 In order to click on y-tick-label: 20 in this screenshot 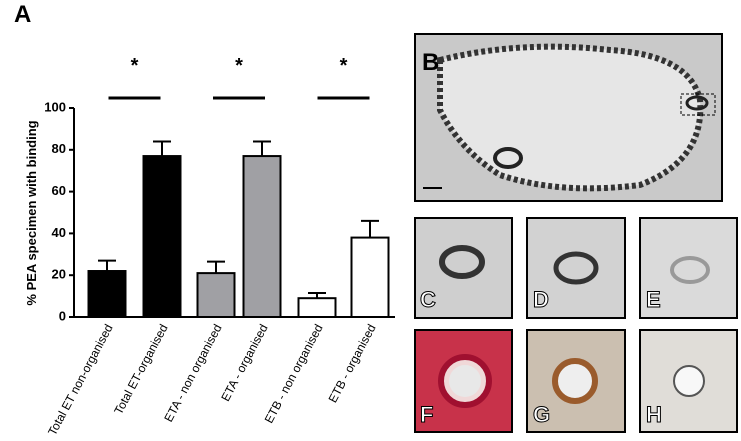, I will do `click(59, 274)`.